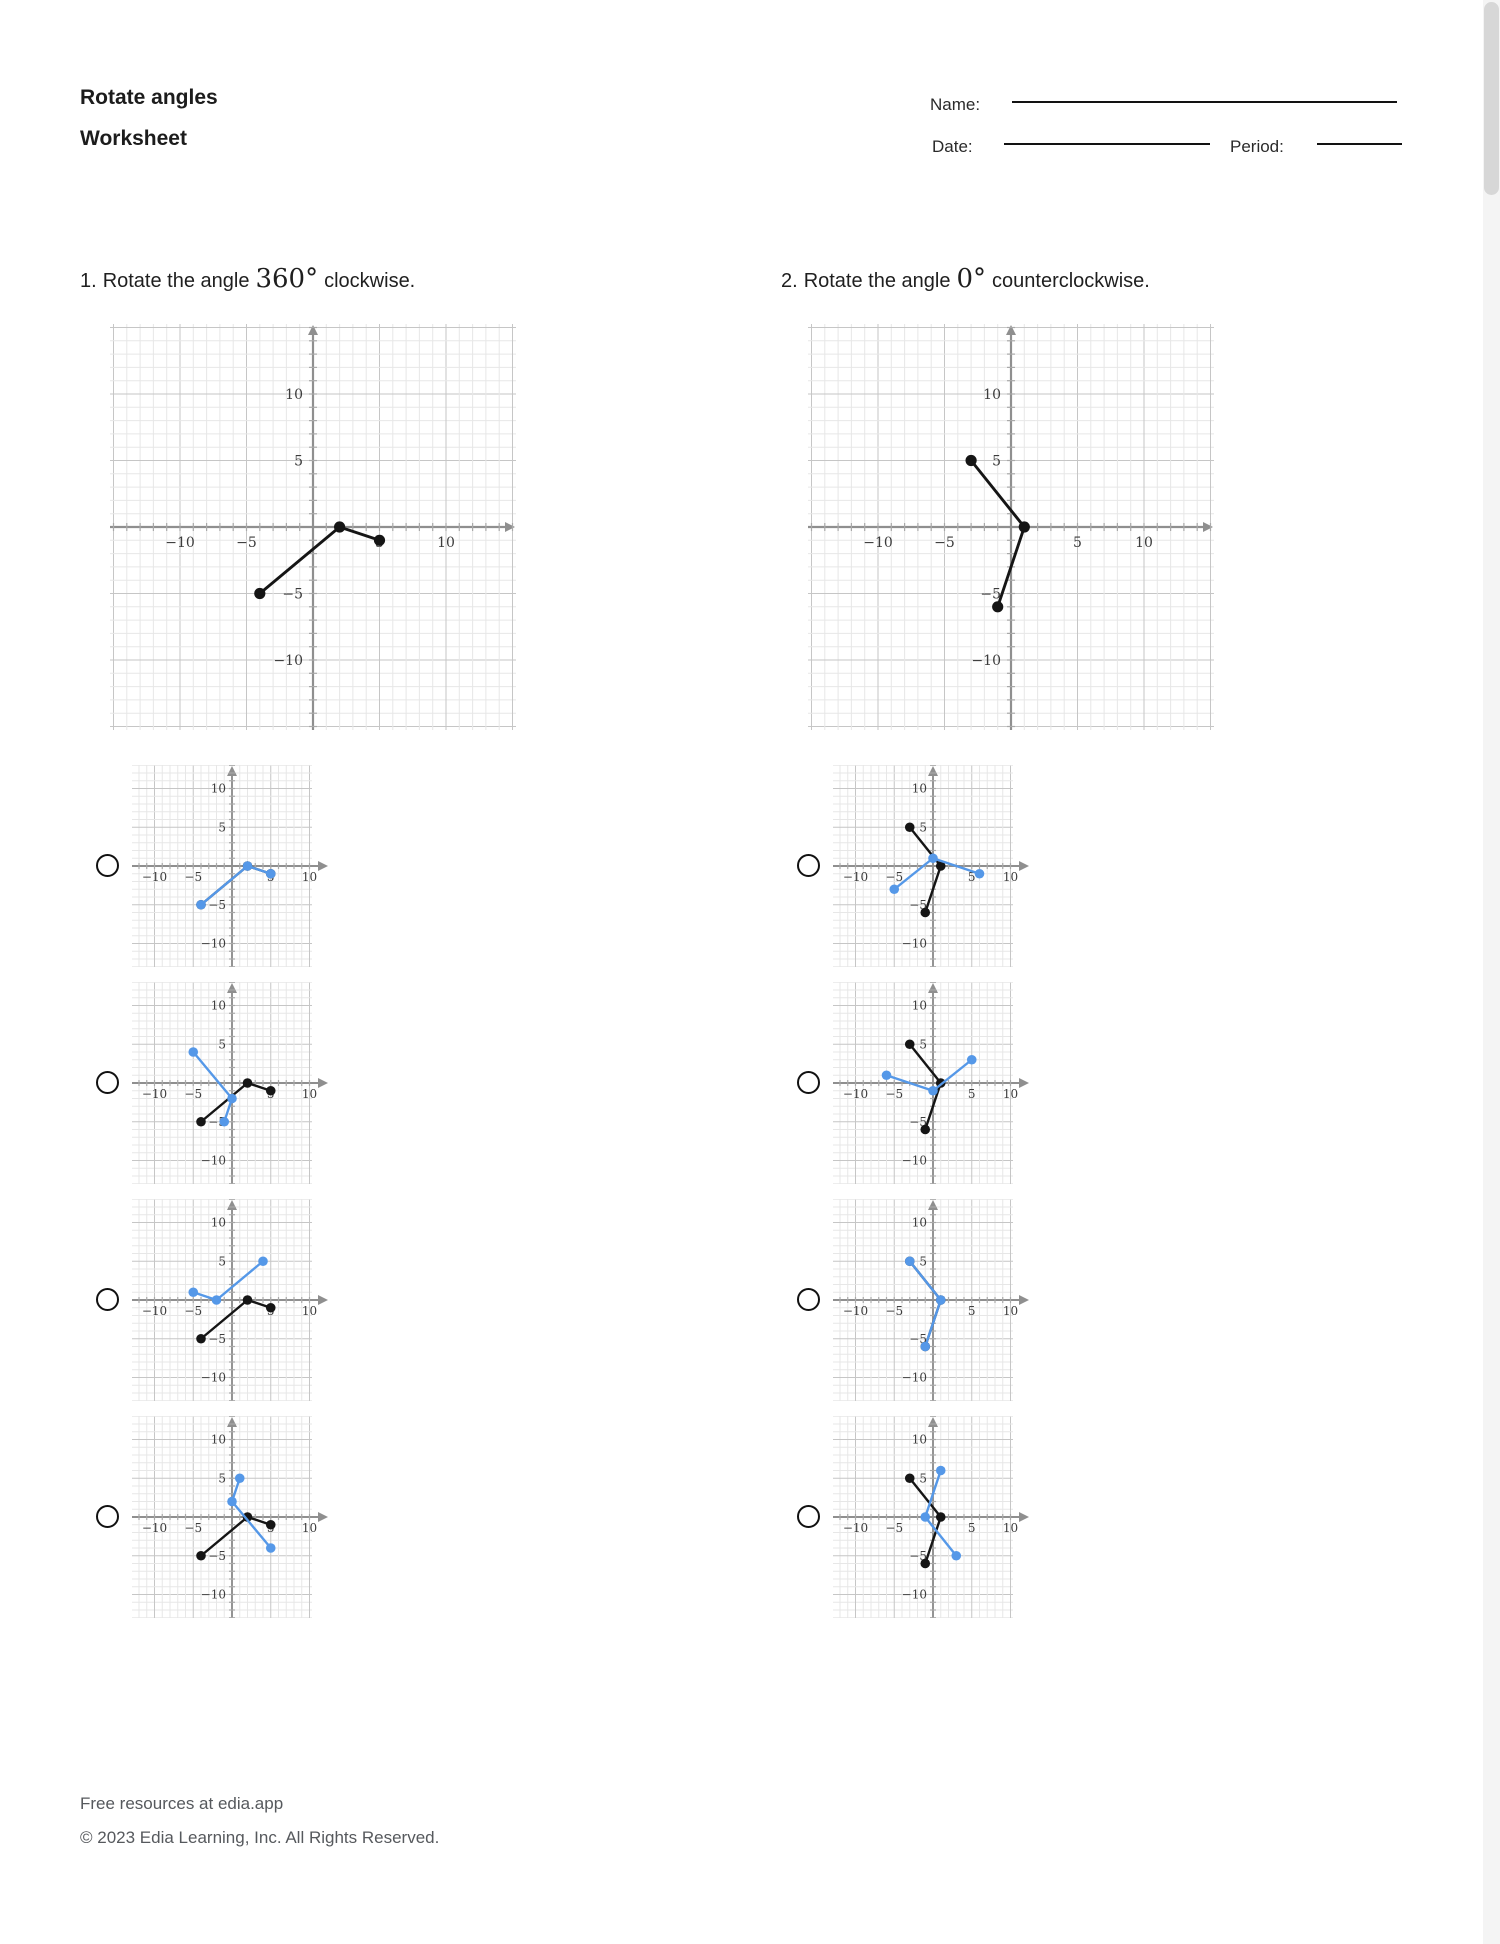 This screenshot has height=1944, width=1500. Describe the element at coordinates (176, 281) in the screenshot. I see `question-1-text-before: Rotate the angle` at that location.